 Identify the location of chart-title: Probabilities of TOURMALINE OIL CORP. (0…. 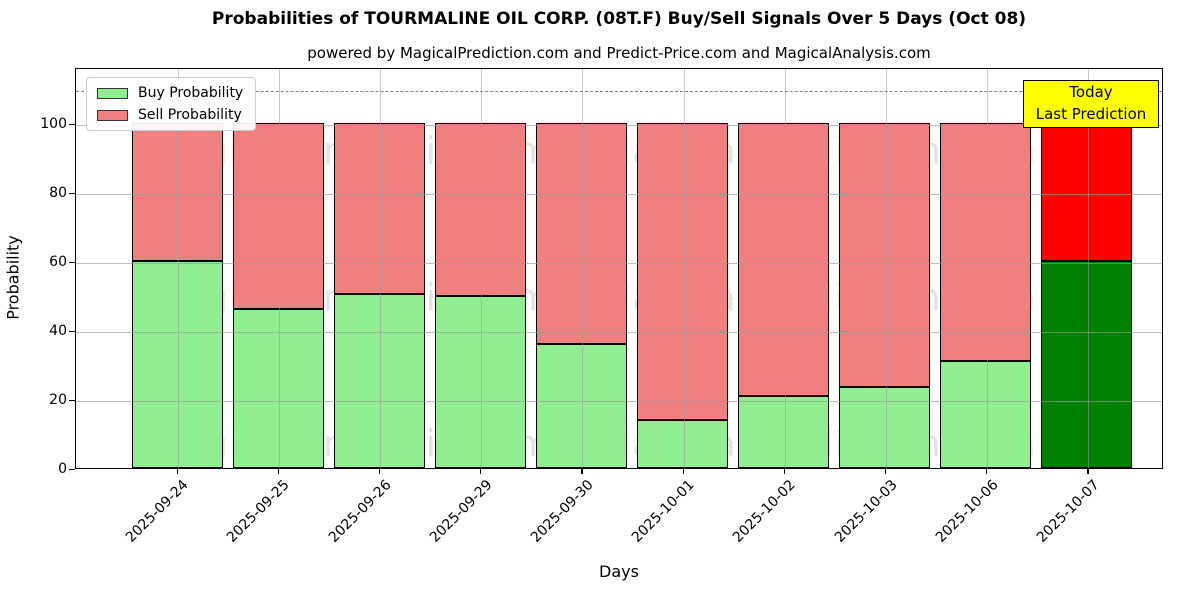
(619, 19).